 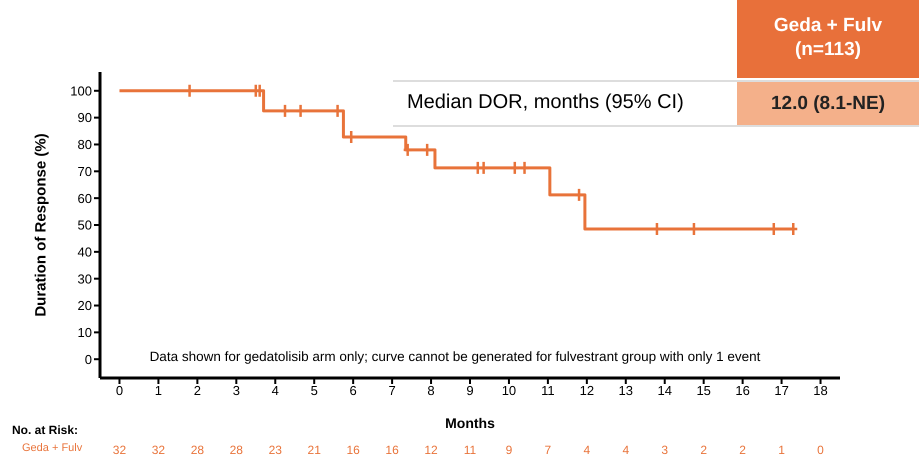 I want to click on text: No. at Risk:, so click(x=45, y=430).